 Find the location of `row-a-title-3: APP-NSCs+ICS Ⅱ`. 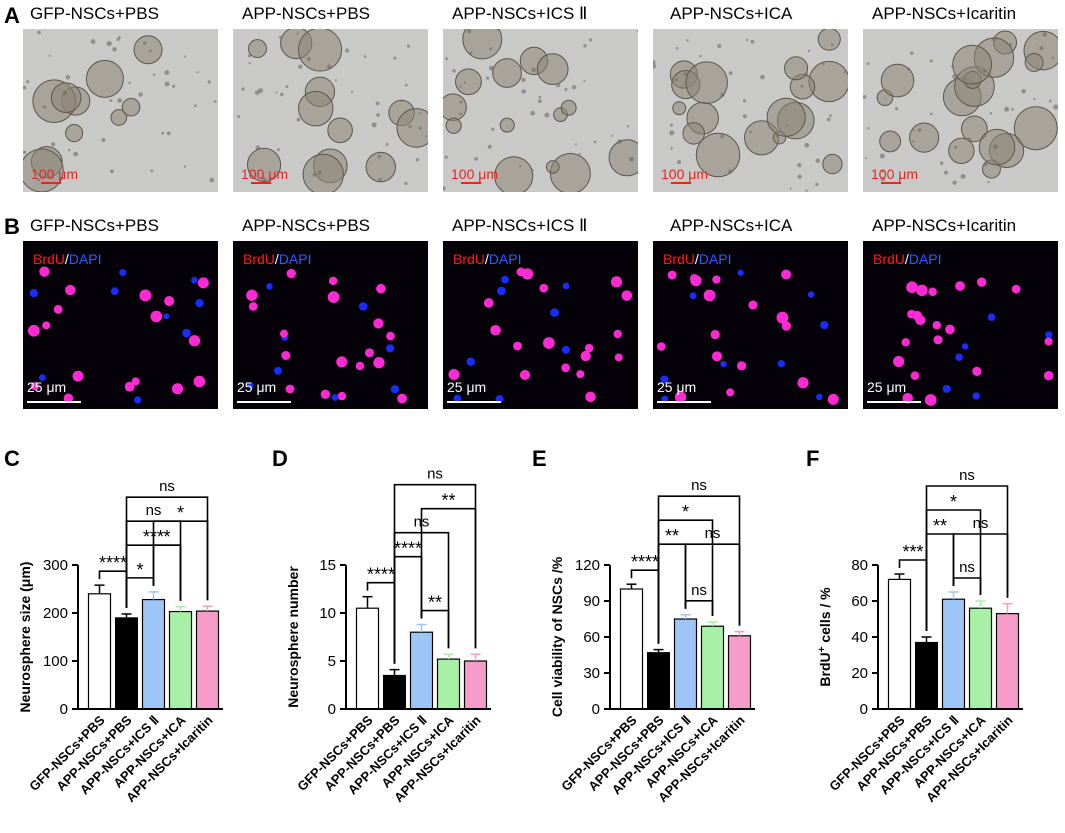

row-a-title-3: APP-NSCs+ICS Ⅱ is located at coordinates (520, 13).